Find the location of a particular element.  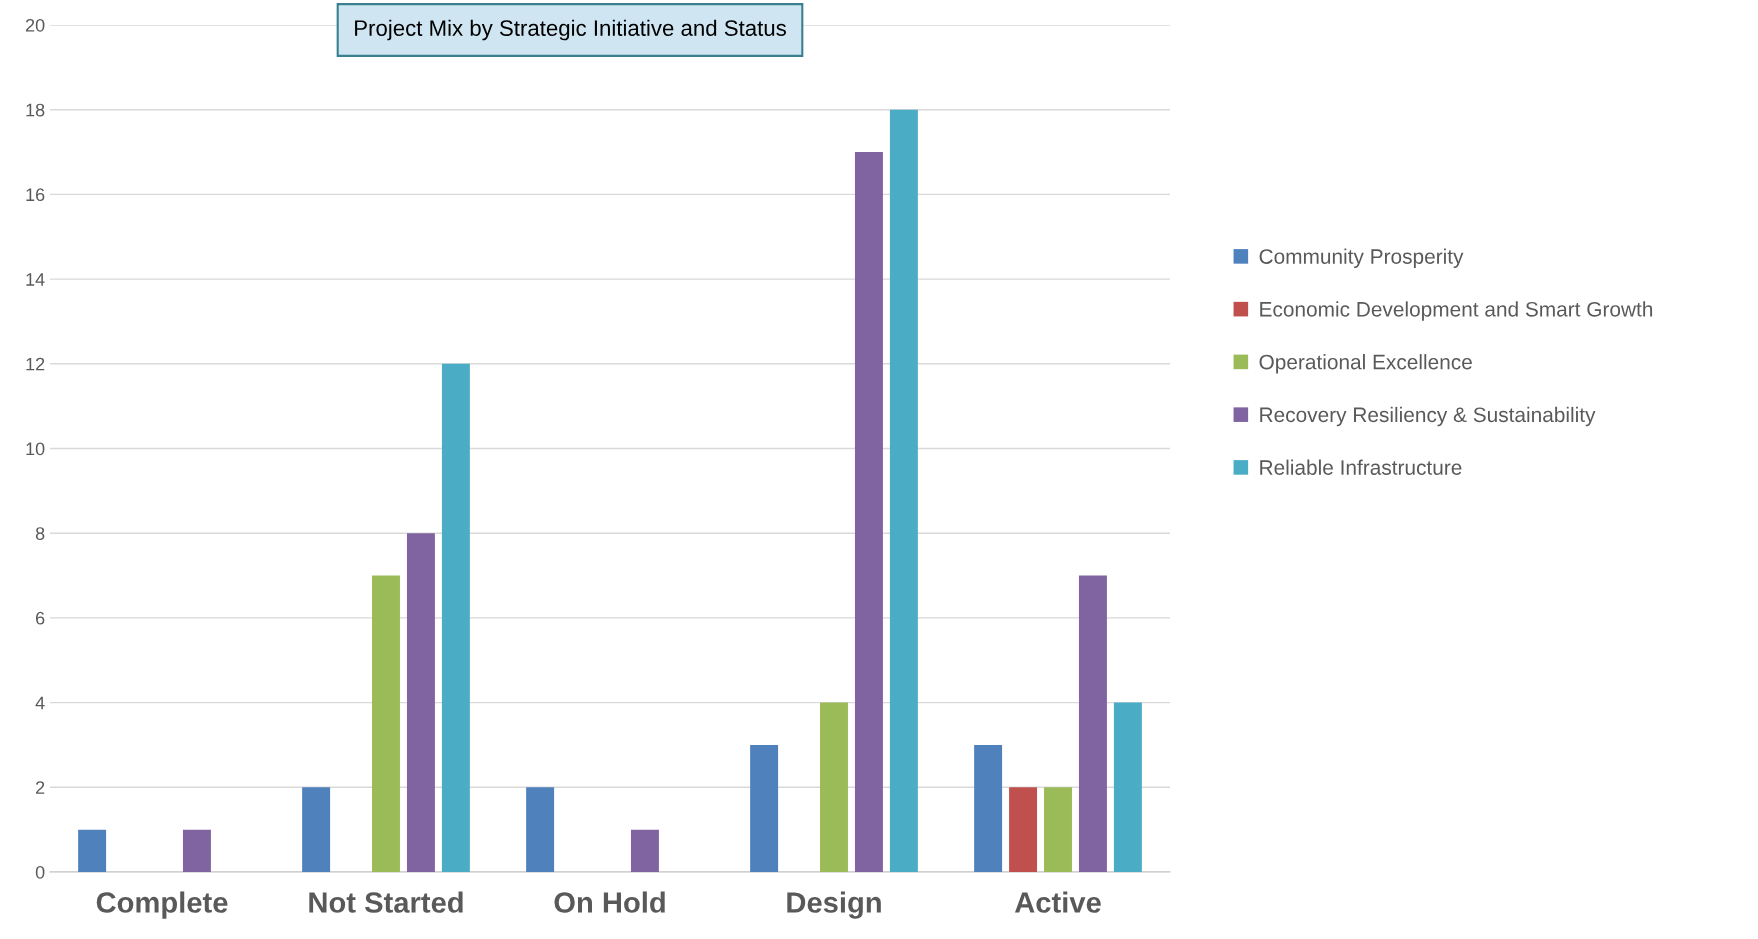

y-tick-label: 10 is located at coordinates (35, 449).